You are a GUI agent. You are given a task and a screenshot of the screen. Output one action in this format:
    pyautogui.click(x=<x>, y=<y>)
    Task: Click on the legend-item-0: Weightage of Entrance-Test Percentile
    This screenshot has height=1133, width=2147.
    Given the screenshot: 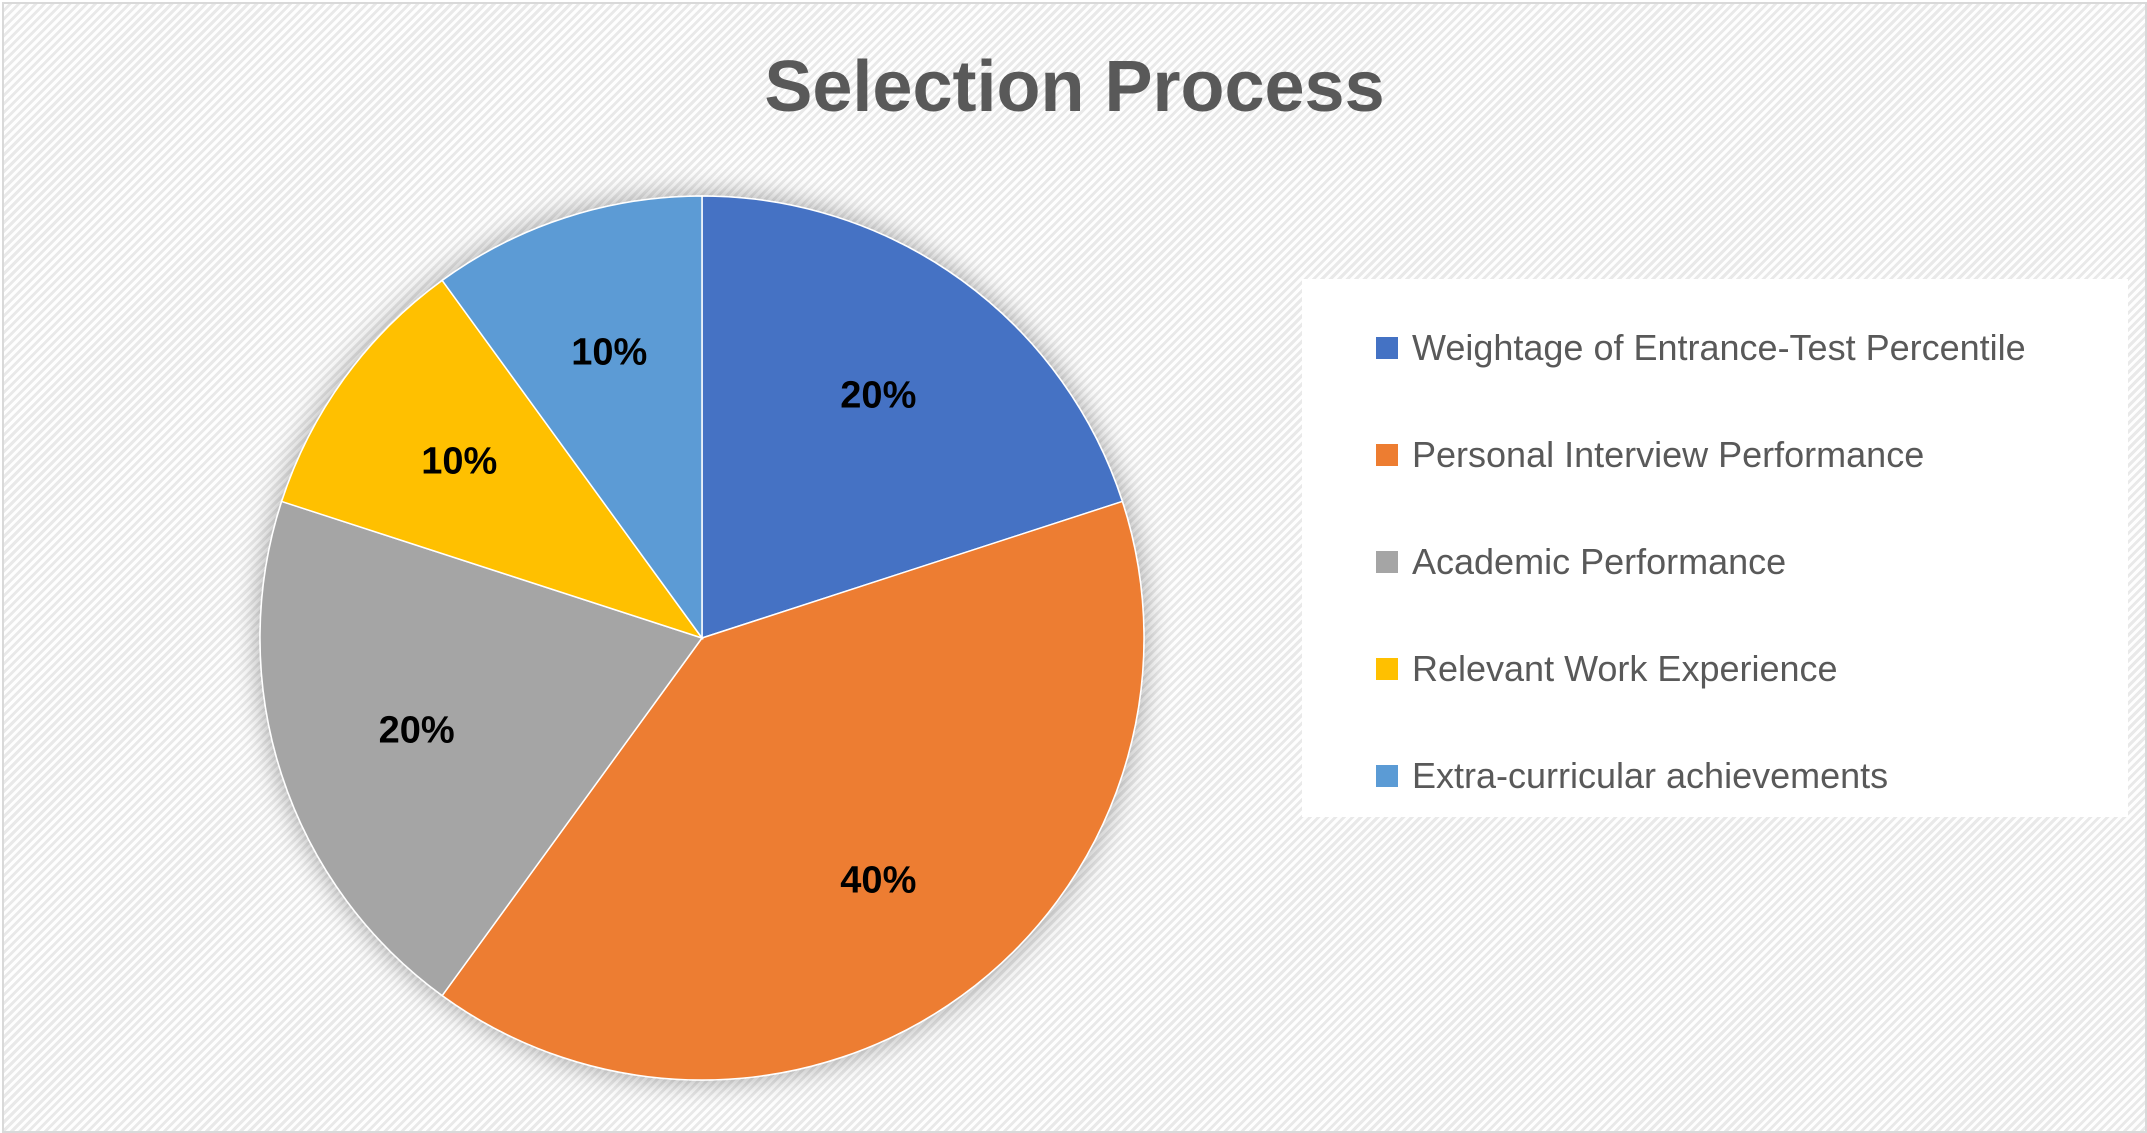 What is the action you would take?
    pyautogui.click(x=1752, y=348)
    